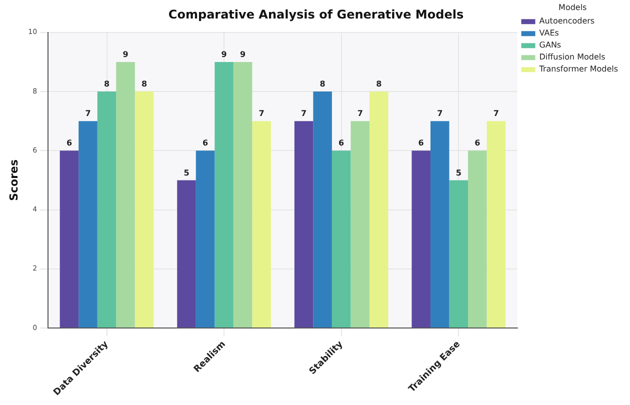  Describe the element at coordinates (578, 69) in the screenshot. I see `legend-label: Transformer Models` at that location.